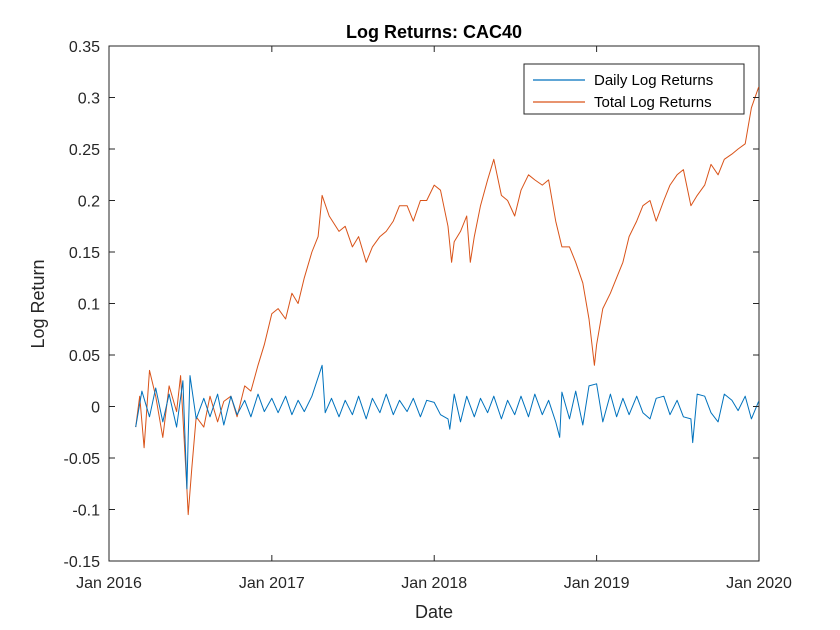  What do you see at coordinates (434, 32) in the screenshot?
I see `chart-title: Log Returns: CAC40` at bounding box center [434, 32].